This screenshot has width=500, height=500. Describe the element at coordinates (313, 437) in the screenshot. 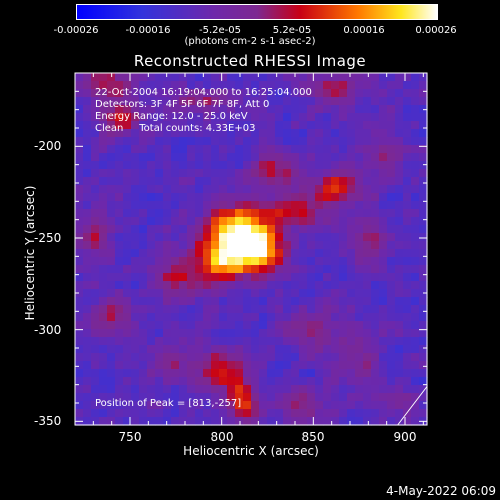

I see `x-tick-label: 850` at that location.